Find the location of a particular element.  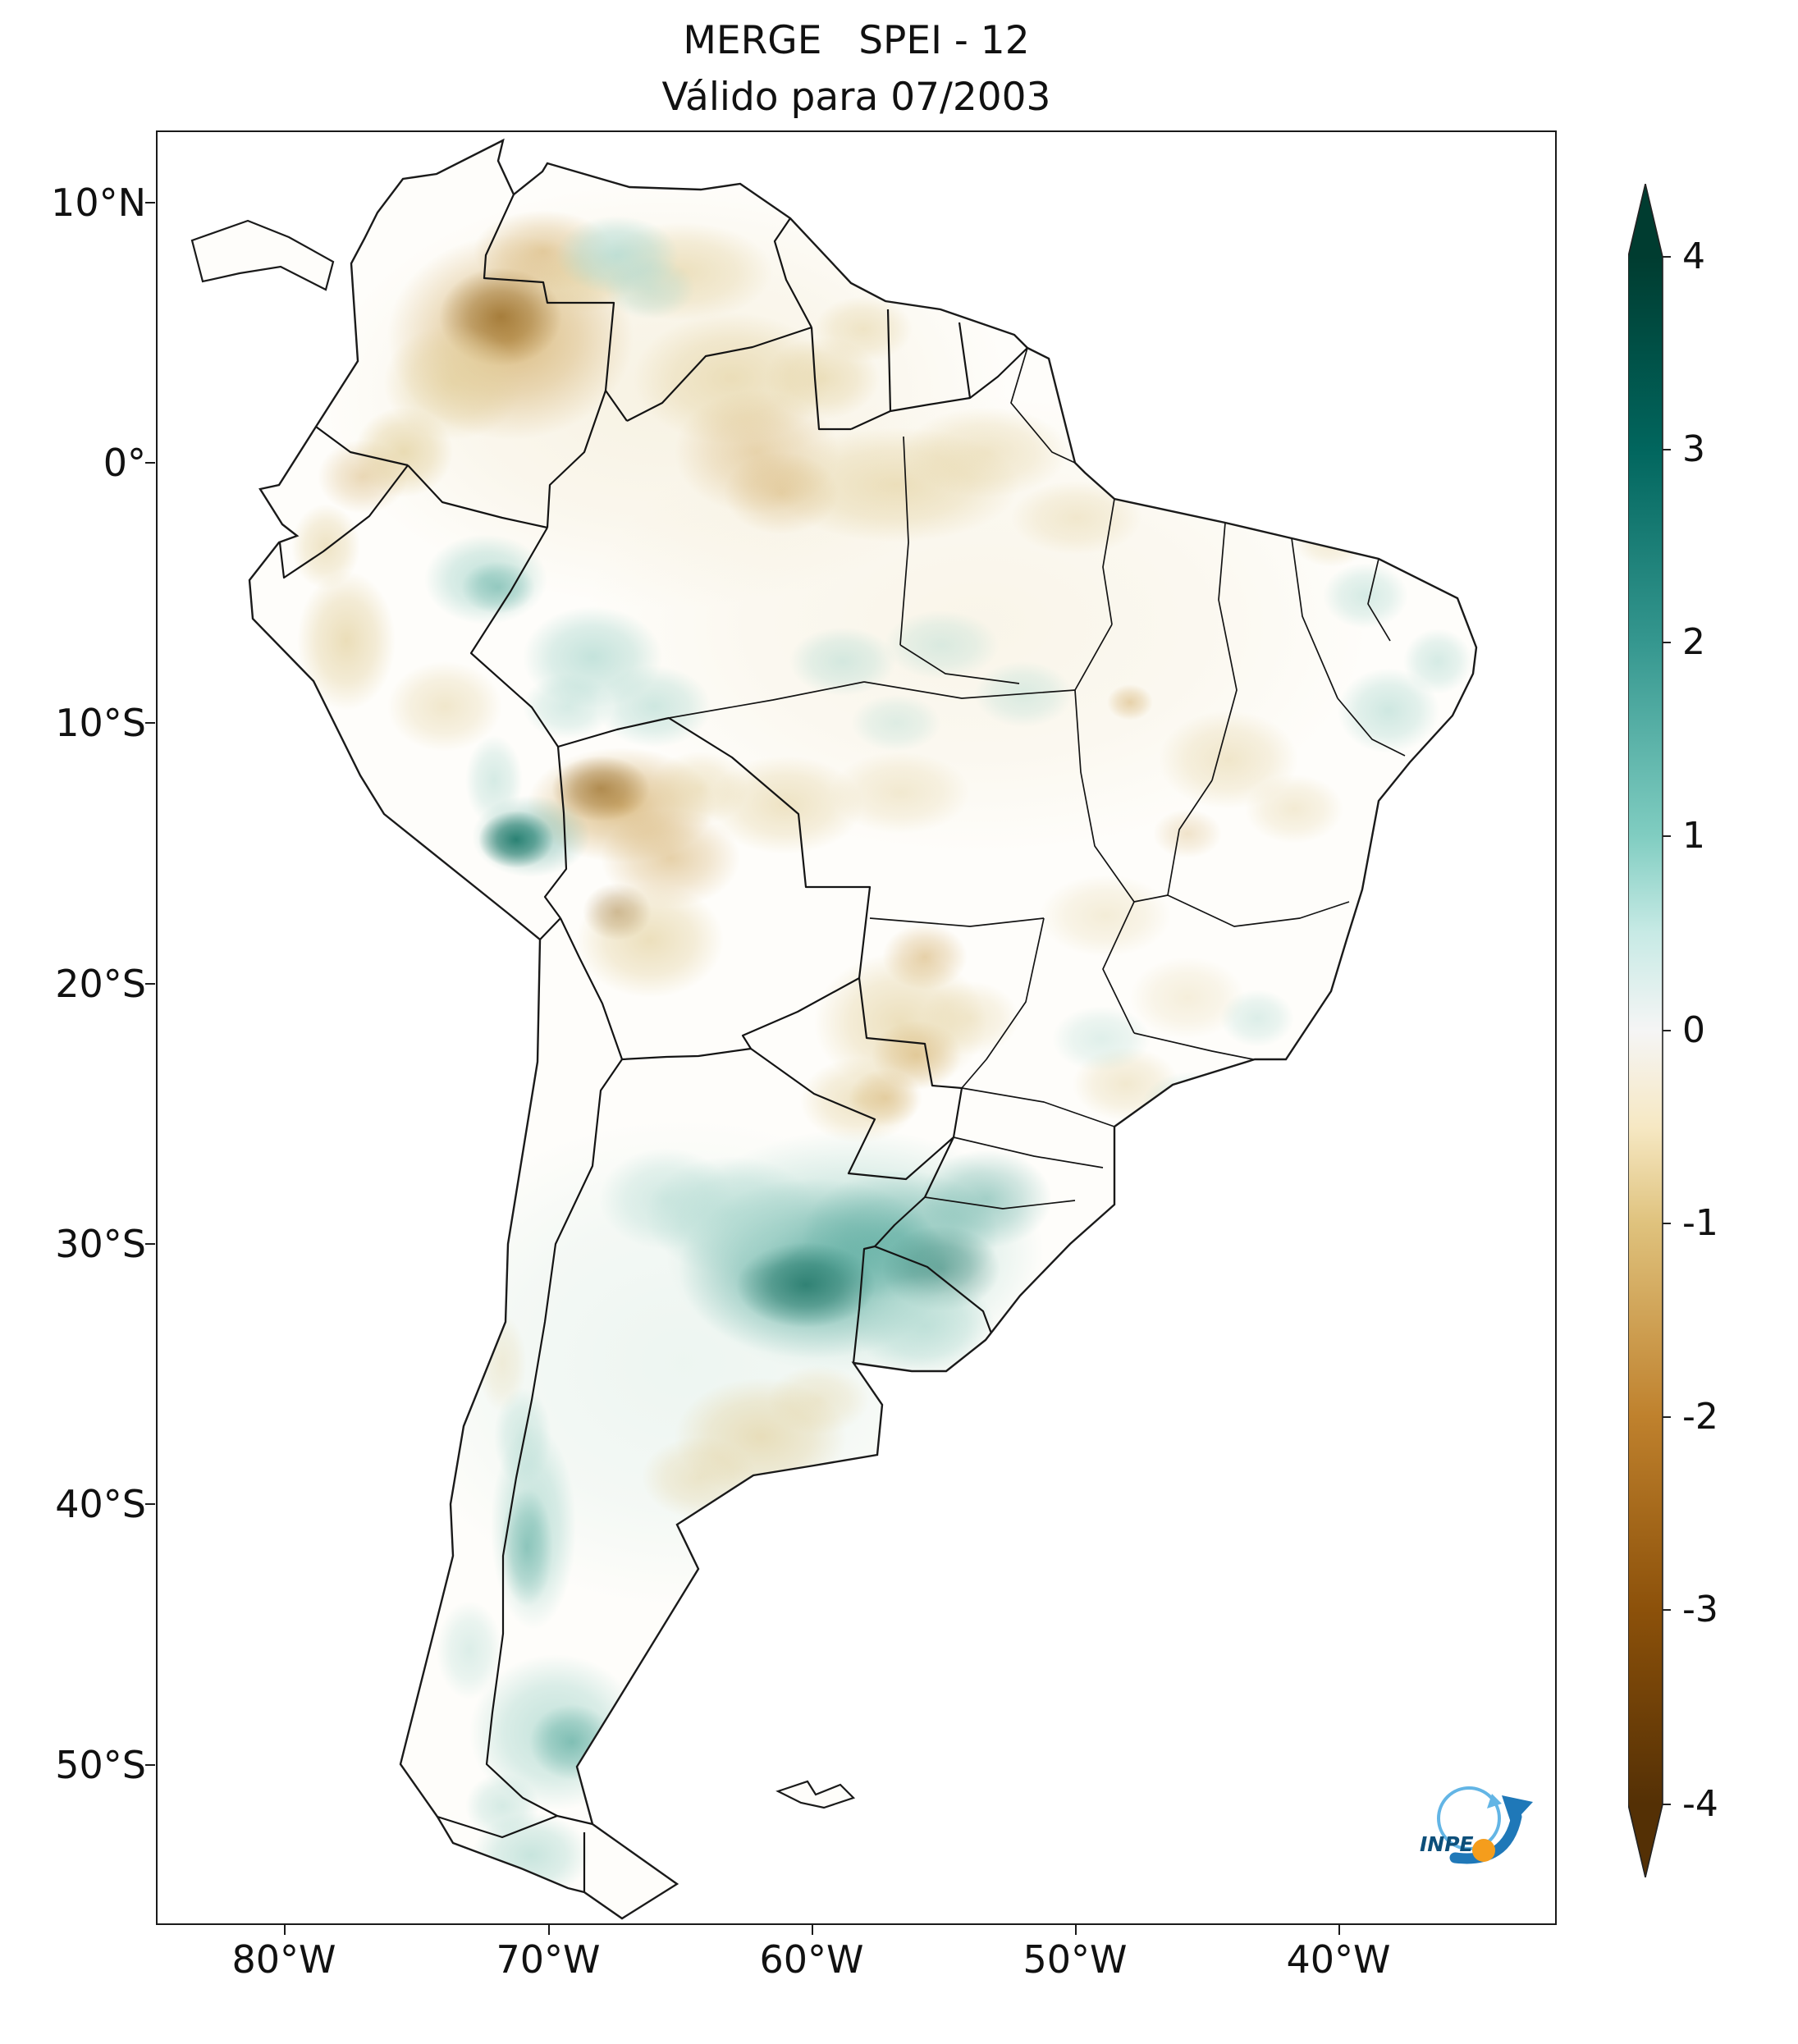

falkland-islands is located at coordinates (815, 1794).